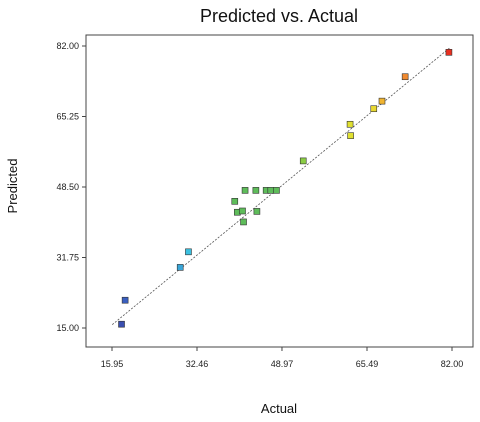 The width and height of the screenshot is (480, 422). I want to click on y-tick-label: 48.50, so click(67, 187).